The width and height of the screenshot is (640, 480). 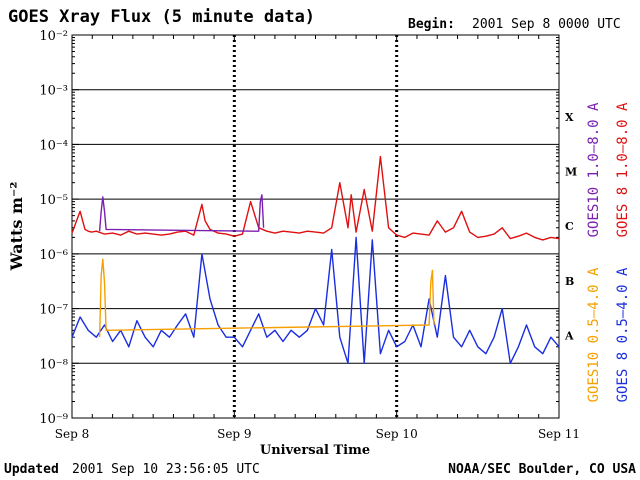 I want to click on y-axis-label: Watts m⁻², so click(x=16, y=227).